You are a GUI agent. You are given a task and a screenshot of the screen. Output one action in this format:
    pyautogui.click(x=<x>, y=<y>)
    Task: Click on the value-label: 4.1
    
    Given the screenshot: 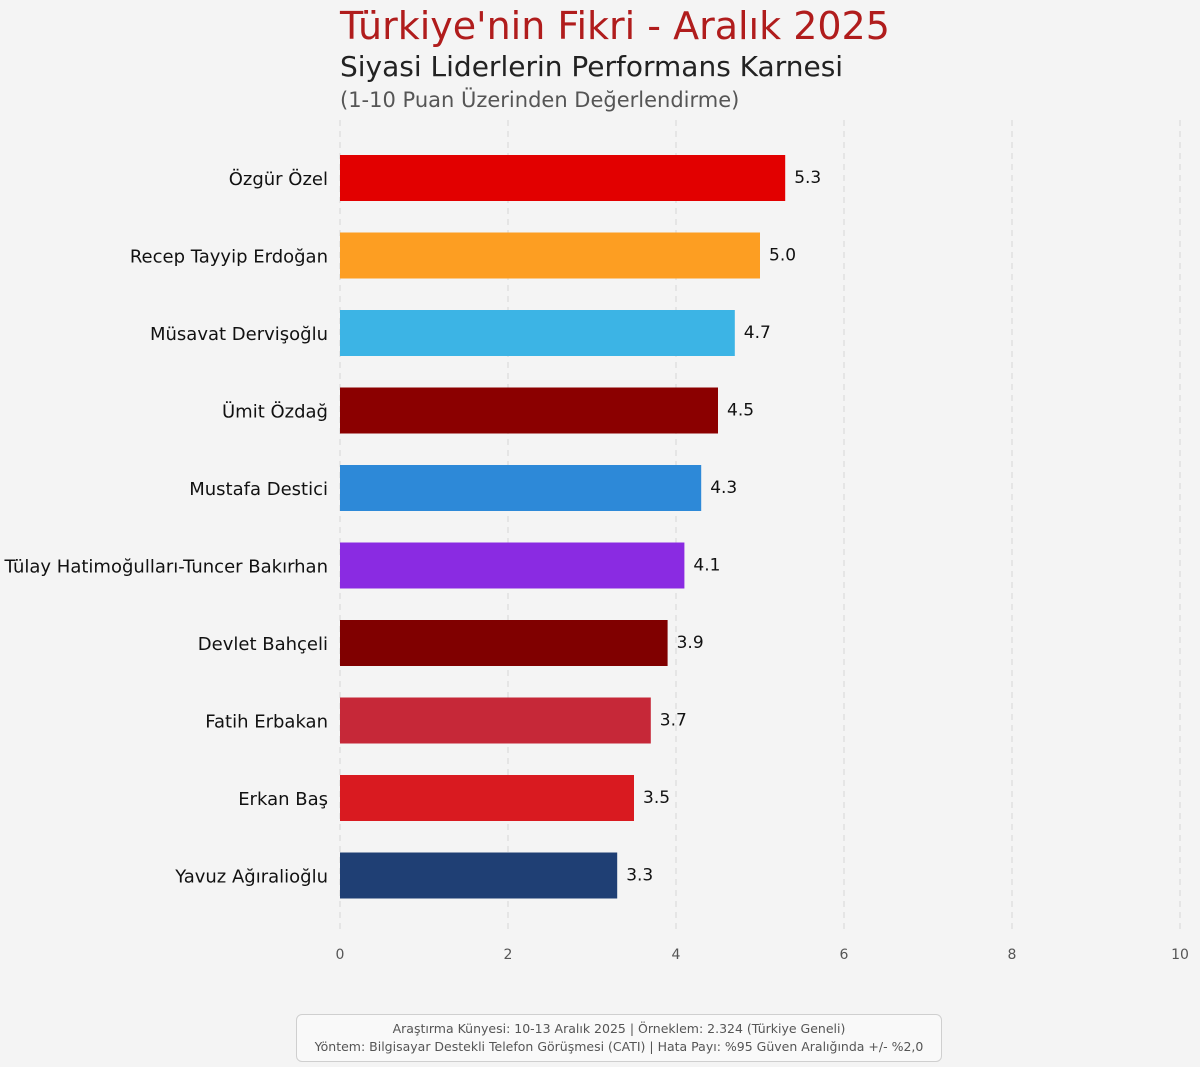 What is the action you would take?
    pyautogui.click(x=706, y=566)
    